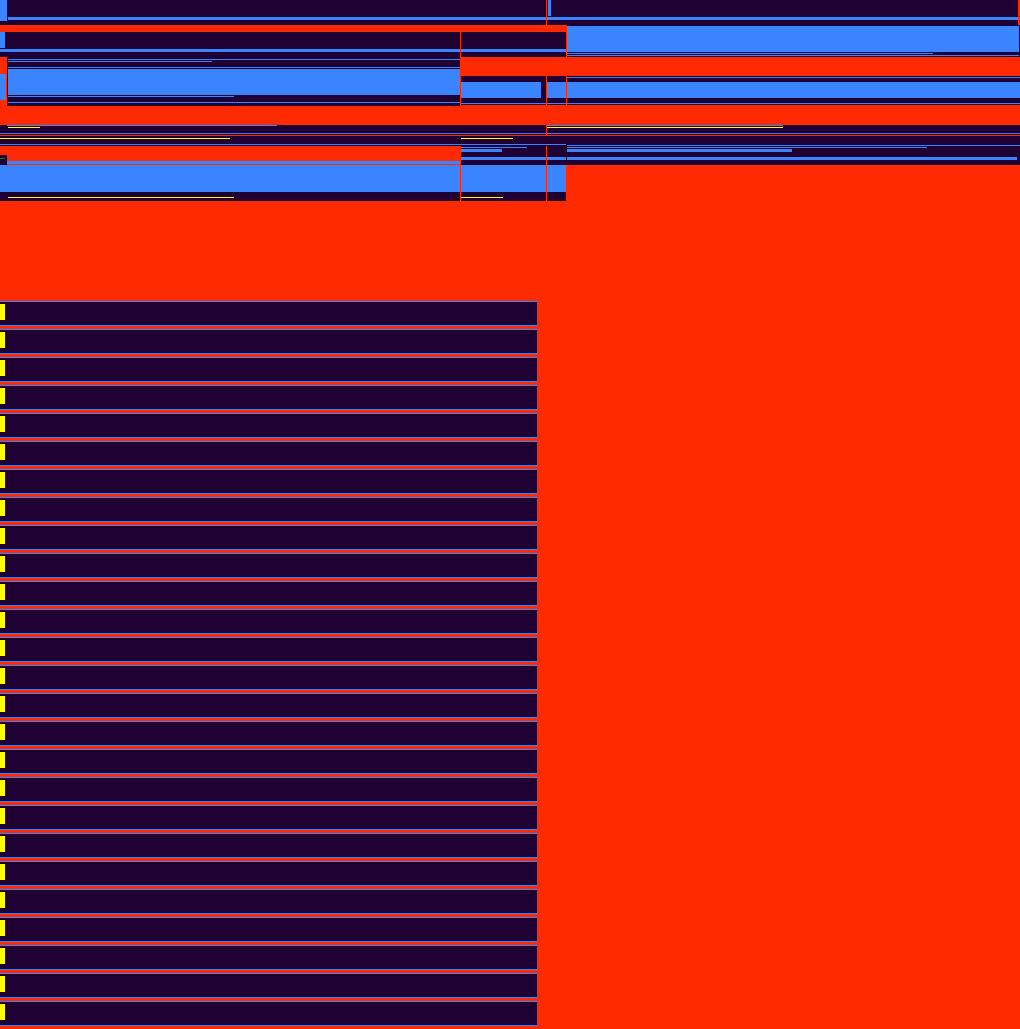  What do you see at coordinates (513, 44) in the screenshot?
I see `header-panel-middle` at bounding box center [513, 44].